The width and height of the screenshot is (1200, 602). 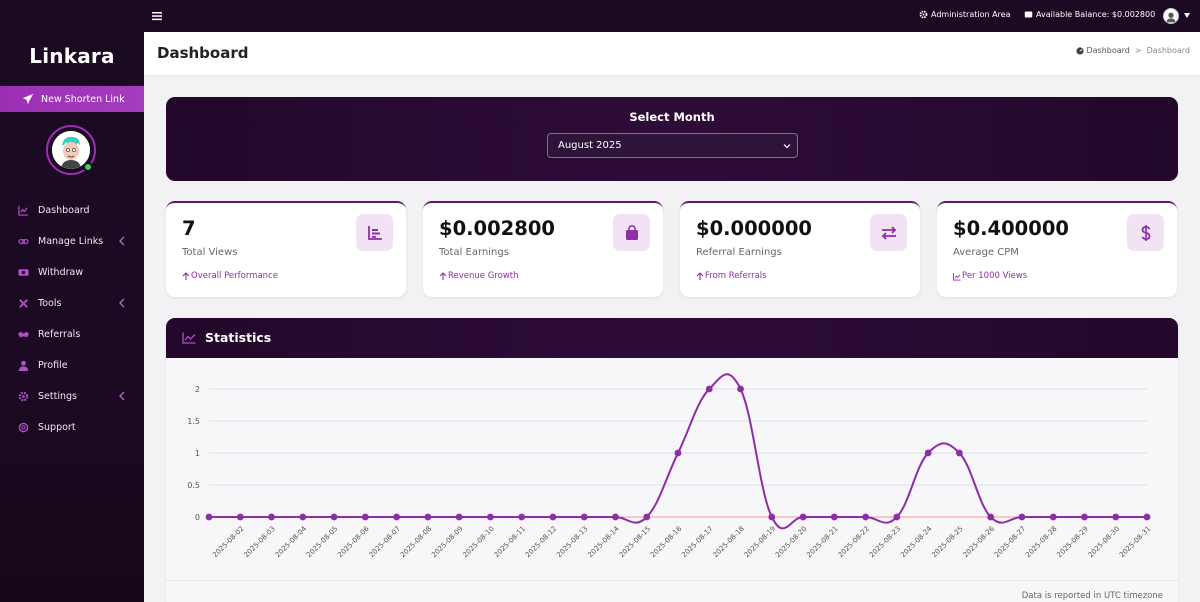 What do you see at coordinates (50, 303) in the screenshot?
I see `sidebar-item-label: Tools` at bounding box center [50, 303].